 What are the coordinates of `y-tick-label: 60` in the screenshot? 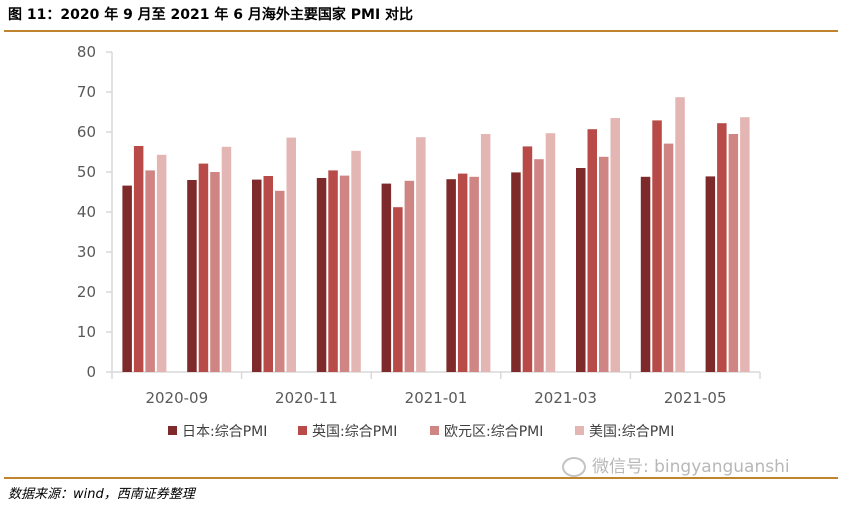 It's located at (86, 132).